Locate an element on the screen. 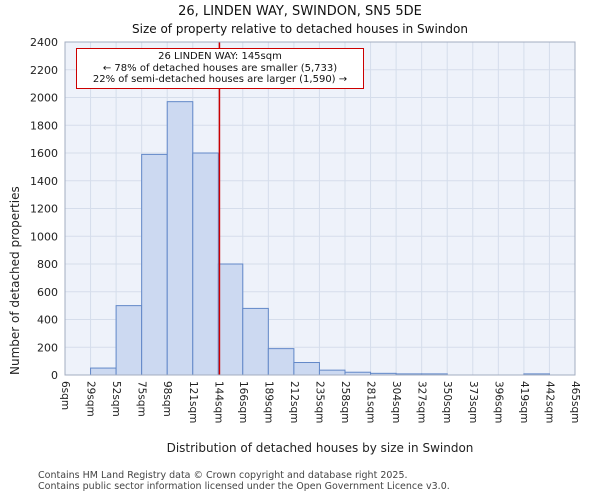  y-tick-label: 1400 is located at coordinates (44, 181).